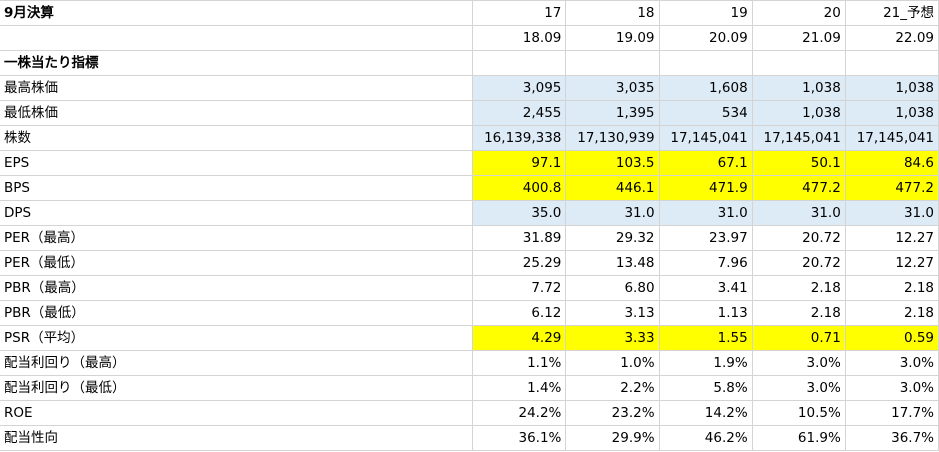 The image size is (939, 452). Describe the element at coordinates (612, 188) in the screenshot. I see `value-cell: 446.1` at that location.